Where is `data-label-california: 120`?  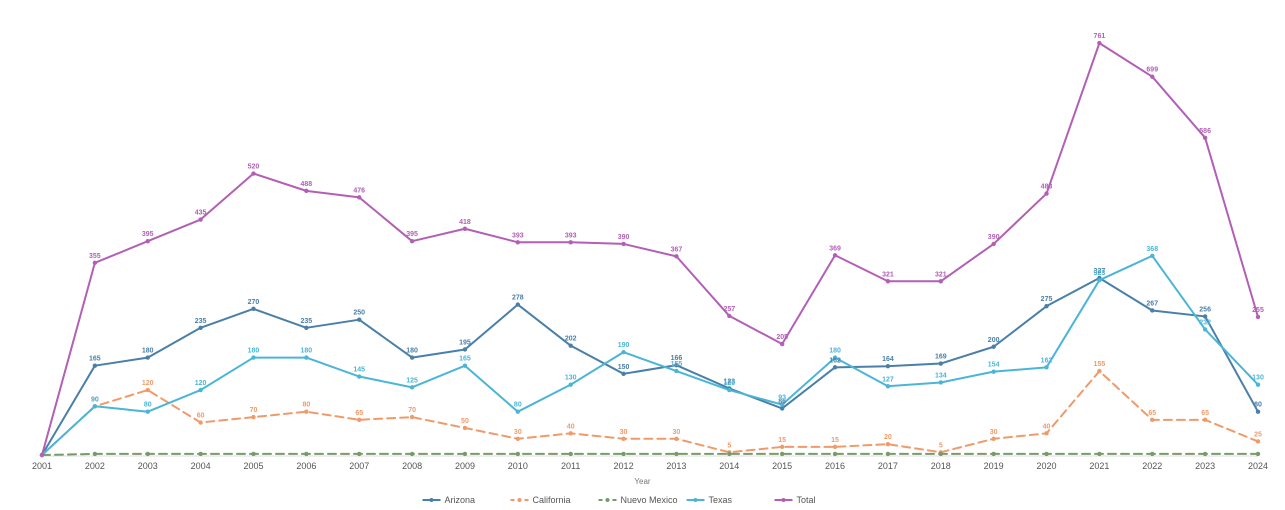 data-label-california: 120 is located at coordinates (148, 383).